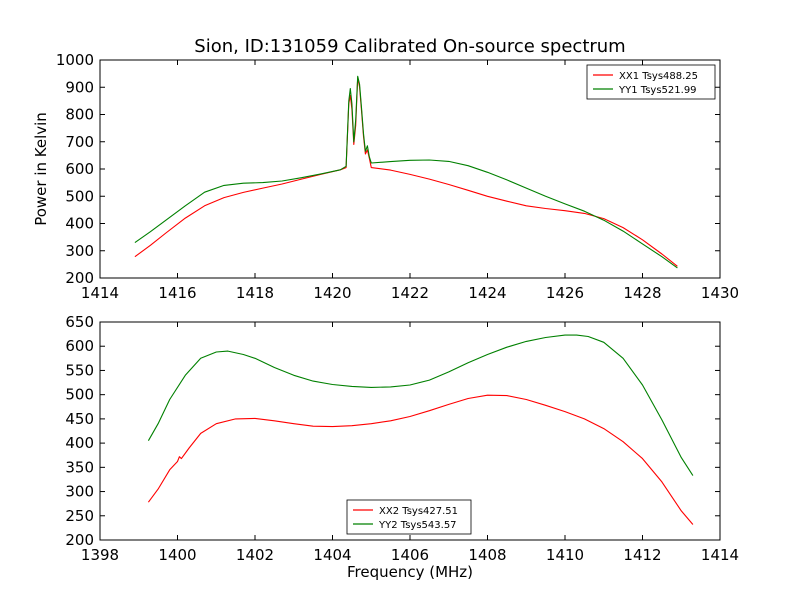 This screenshot has height=600, width=800. Describe the element at coordinates (79, 467) in the screenshot. I see `bottom-y-tick-label: 350` at that location.